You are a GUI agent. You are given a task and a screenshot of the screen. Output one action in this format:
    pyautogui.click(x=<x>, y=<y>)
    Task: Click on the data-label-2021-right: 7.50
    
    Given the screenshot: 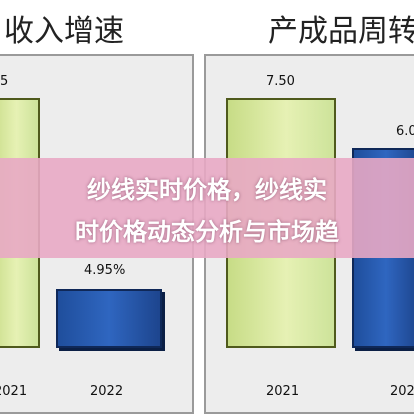 What is the action you would take?
    pyautogui.click(x=280, y=81)
    